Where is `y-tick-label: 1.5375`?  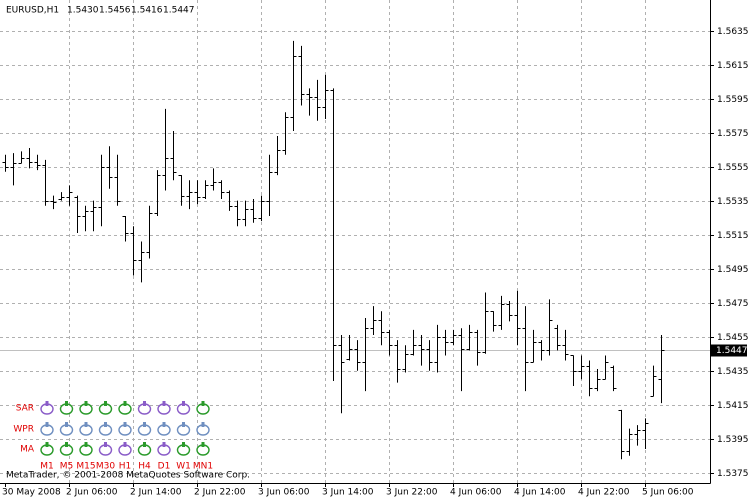
y-tick-label: 1.5375 is located at coordinates (733, 474).